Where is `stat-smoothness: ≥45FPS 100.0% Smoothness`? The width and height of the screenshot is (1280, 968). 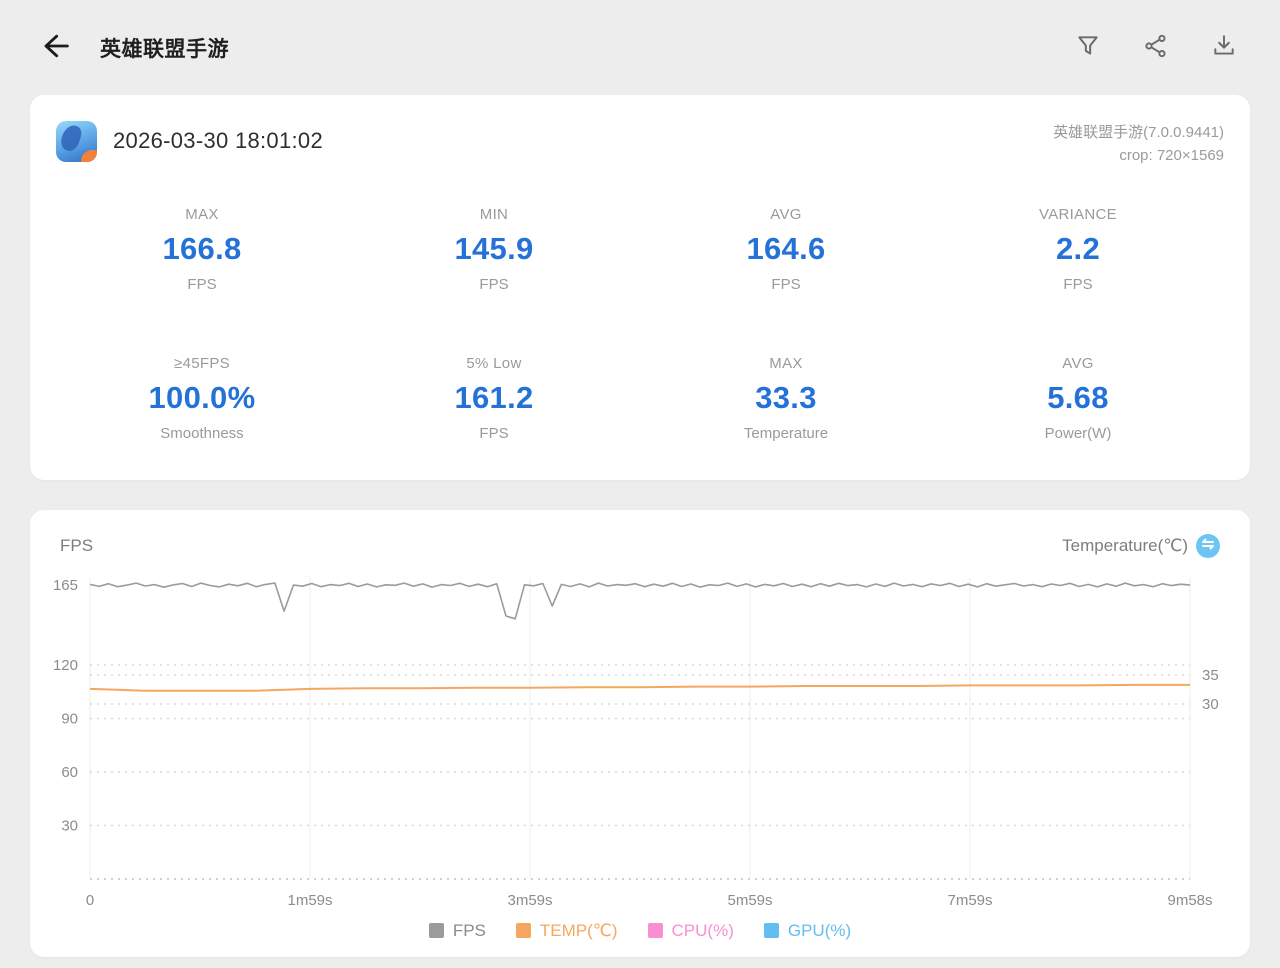 stat-smoothness: ≥45FPS 100.0% Smoothness is located at coordinates (202, 398).